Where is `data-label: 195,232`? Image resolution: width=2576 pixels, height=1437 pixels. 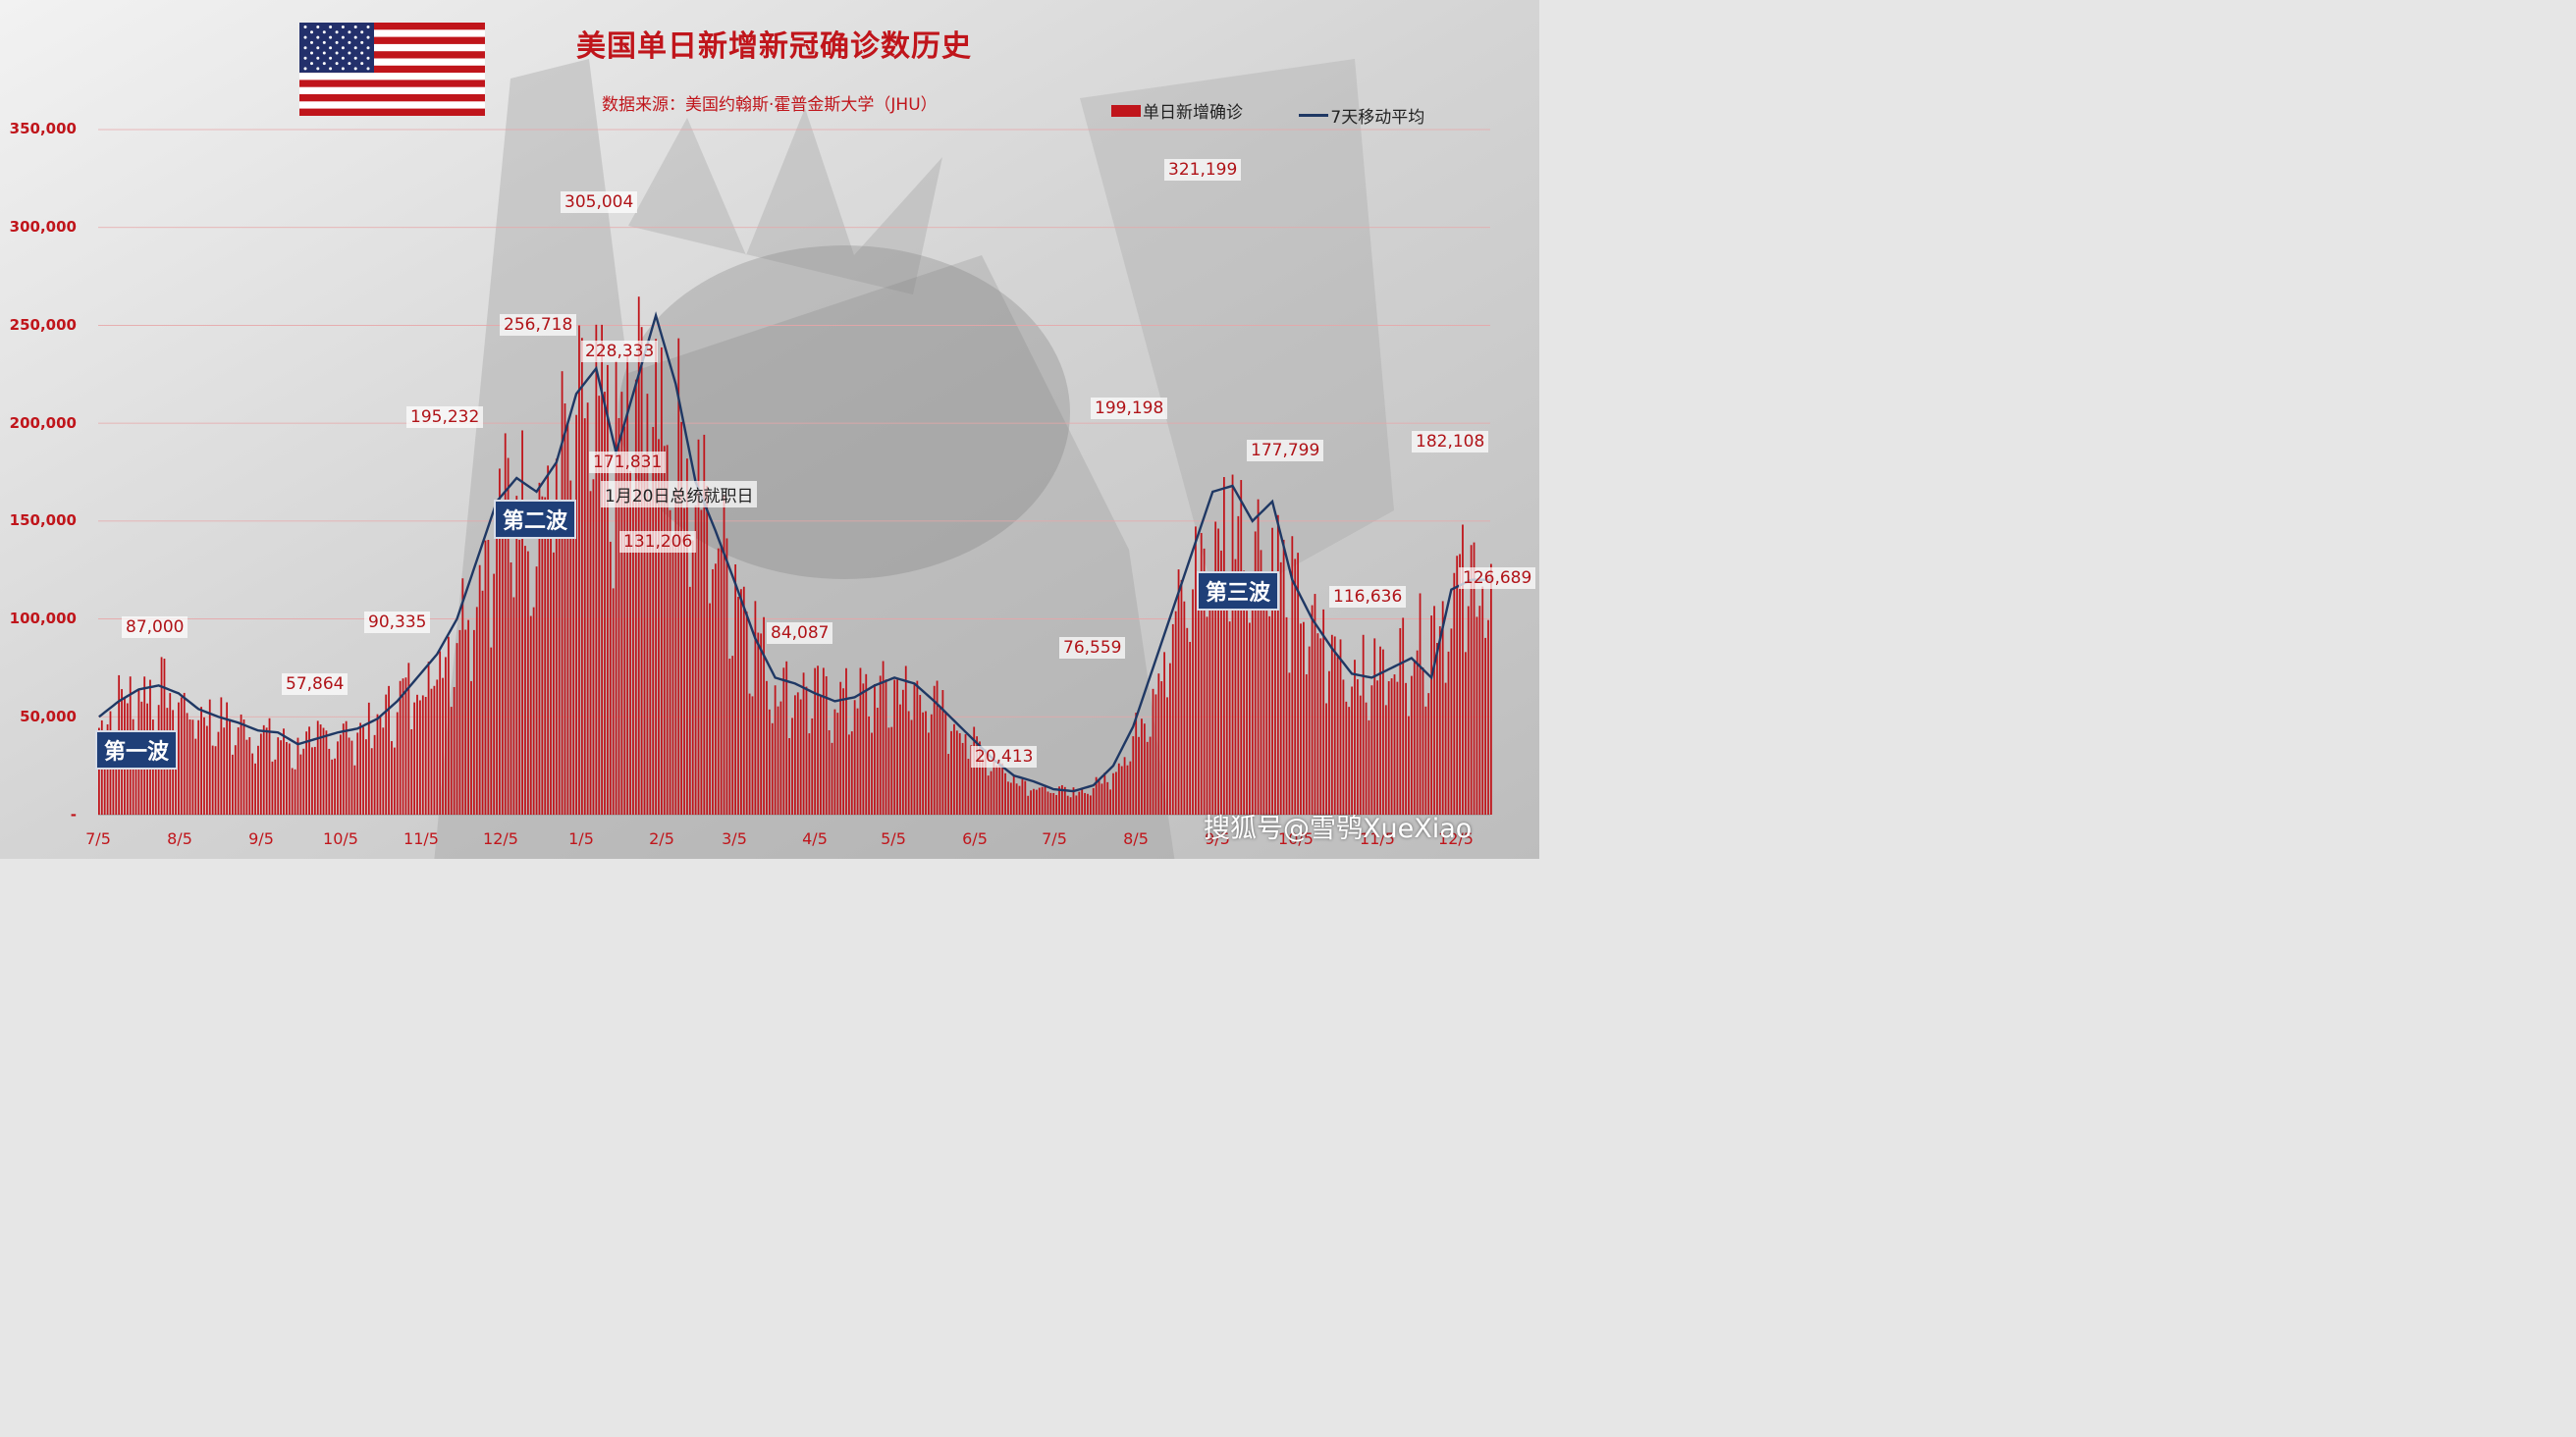
data-label: 195,232 is located at coordinates (445, 417).